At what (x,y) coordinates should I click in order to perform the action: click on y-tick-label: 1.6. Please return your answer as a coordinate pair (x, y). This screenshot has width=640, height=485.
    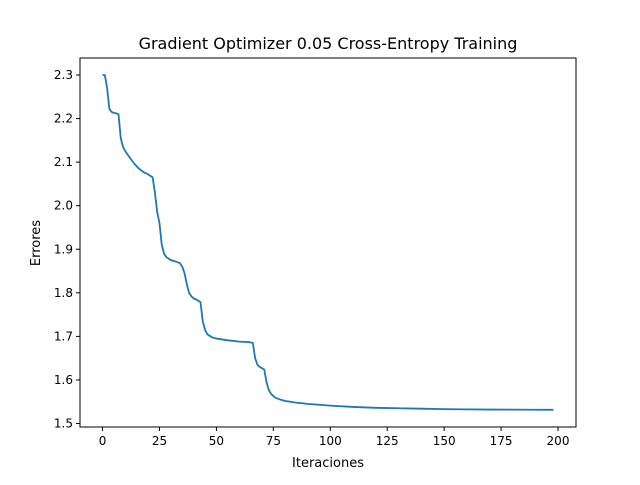
    Looking at the image, I should click on (63, 380).